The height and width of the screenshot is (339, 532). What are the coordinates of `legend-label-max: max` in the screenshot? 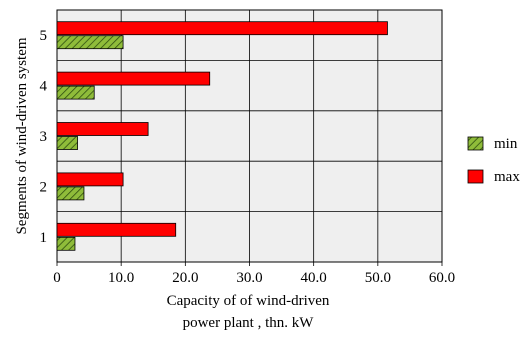 It's located at (507, 177).